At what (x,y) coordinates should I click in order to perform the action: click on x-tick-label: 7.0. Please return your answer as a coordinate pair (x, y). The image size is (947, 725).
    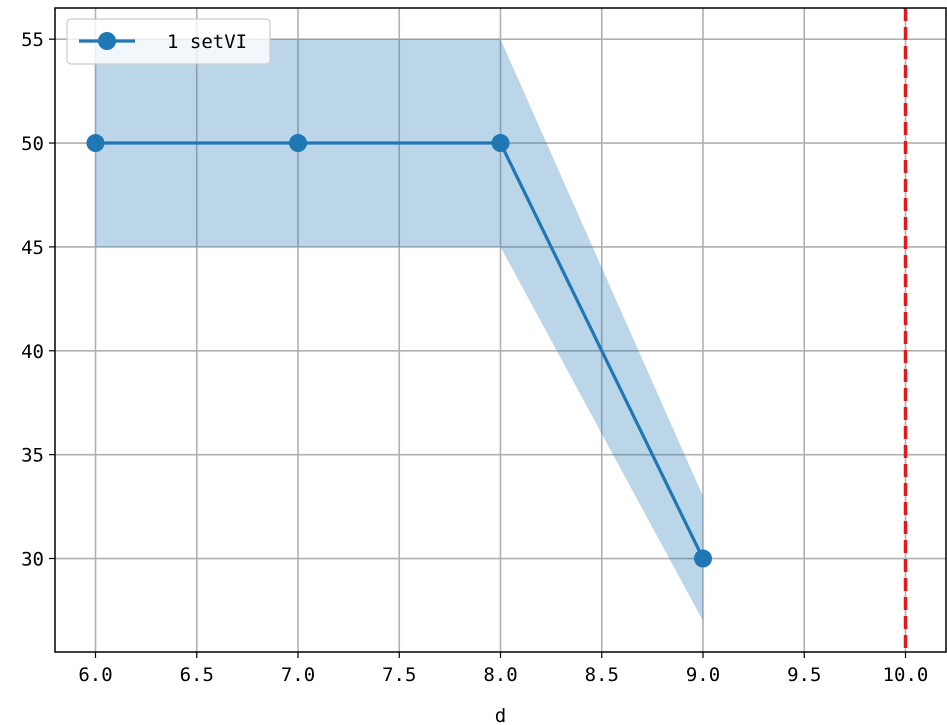
    Looking at the image, I should click on (298, 675).